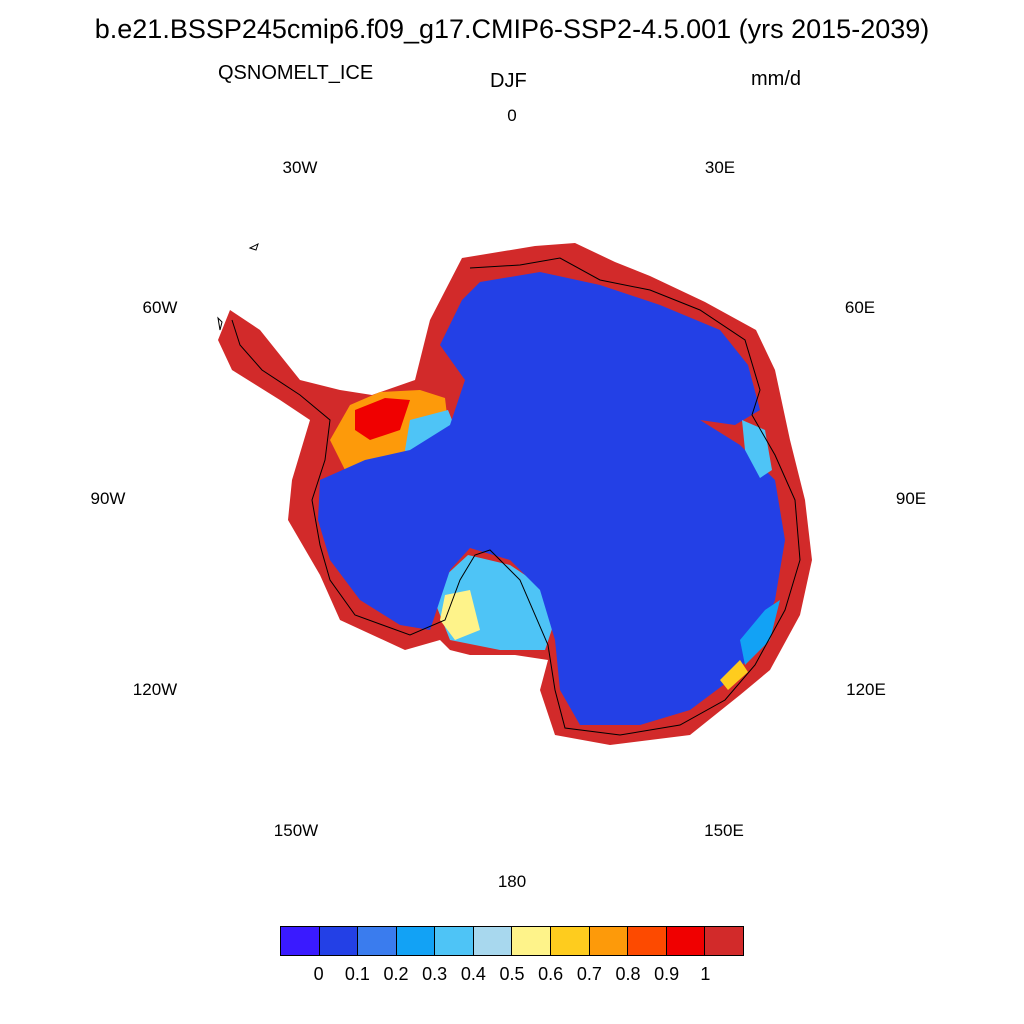 Image resolution: width=1024 pixels, height=1024 pixels. I want to click on colorbar-tick-label: 0.6, so click(551, 974).